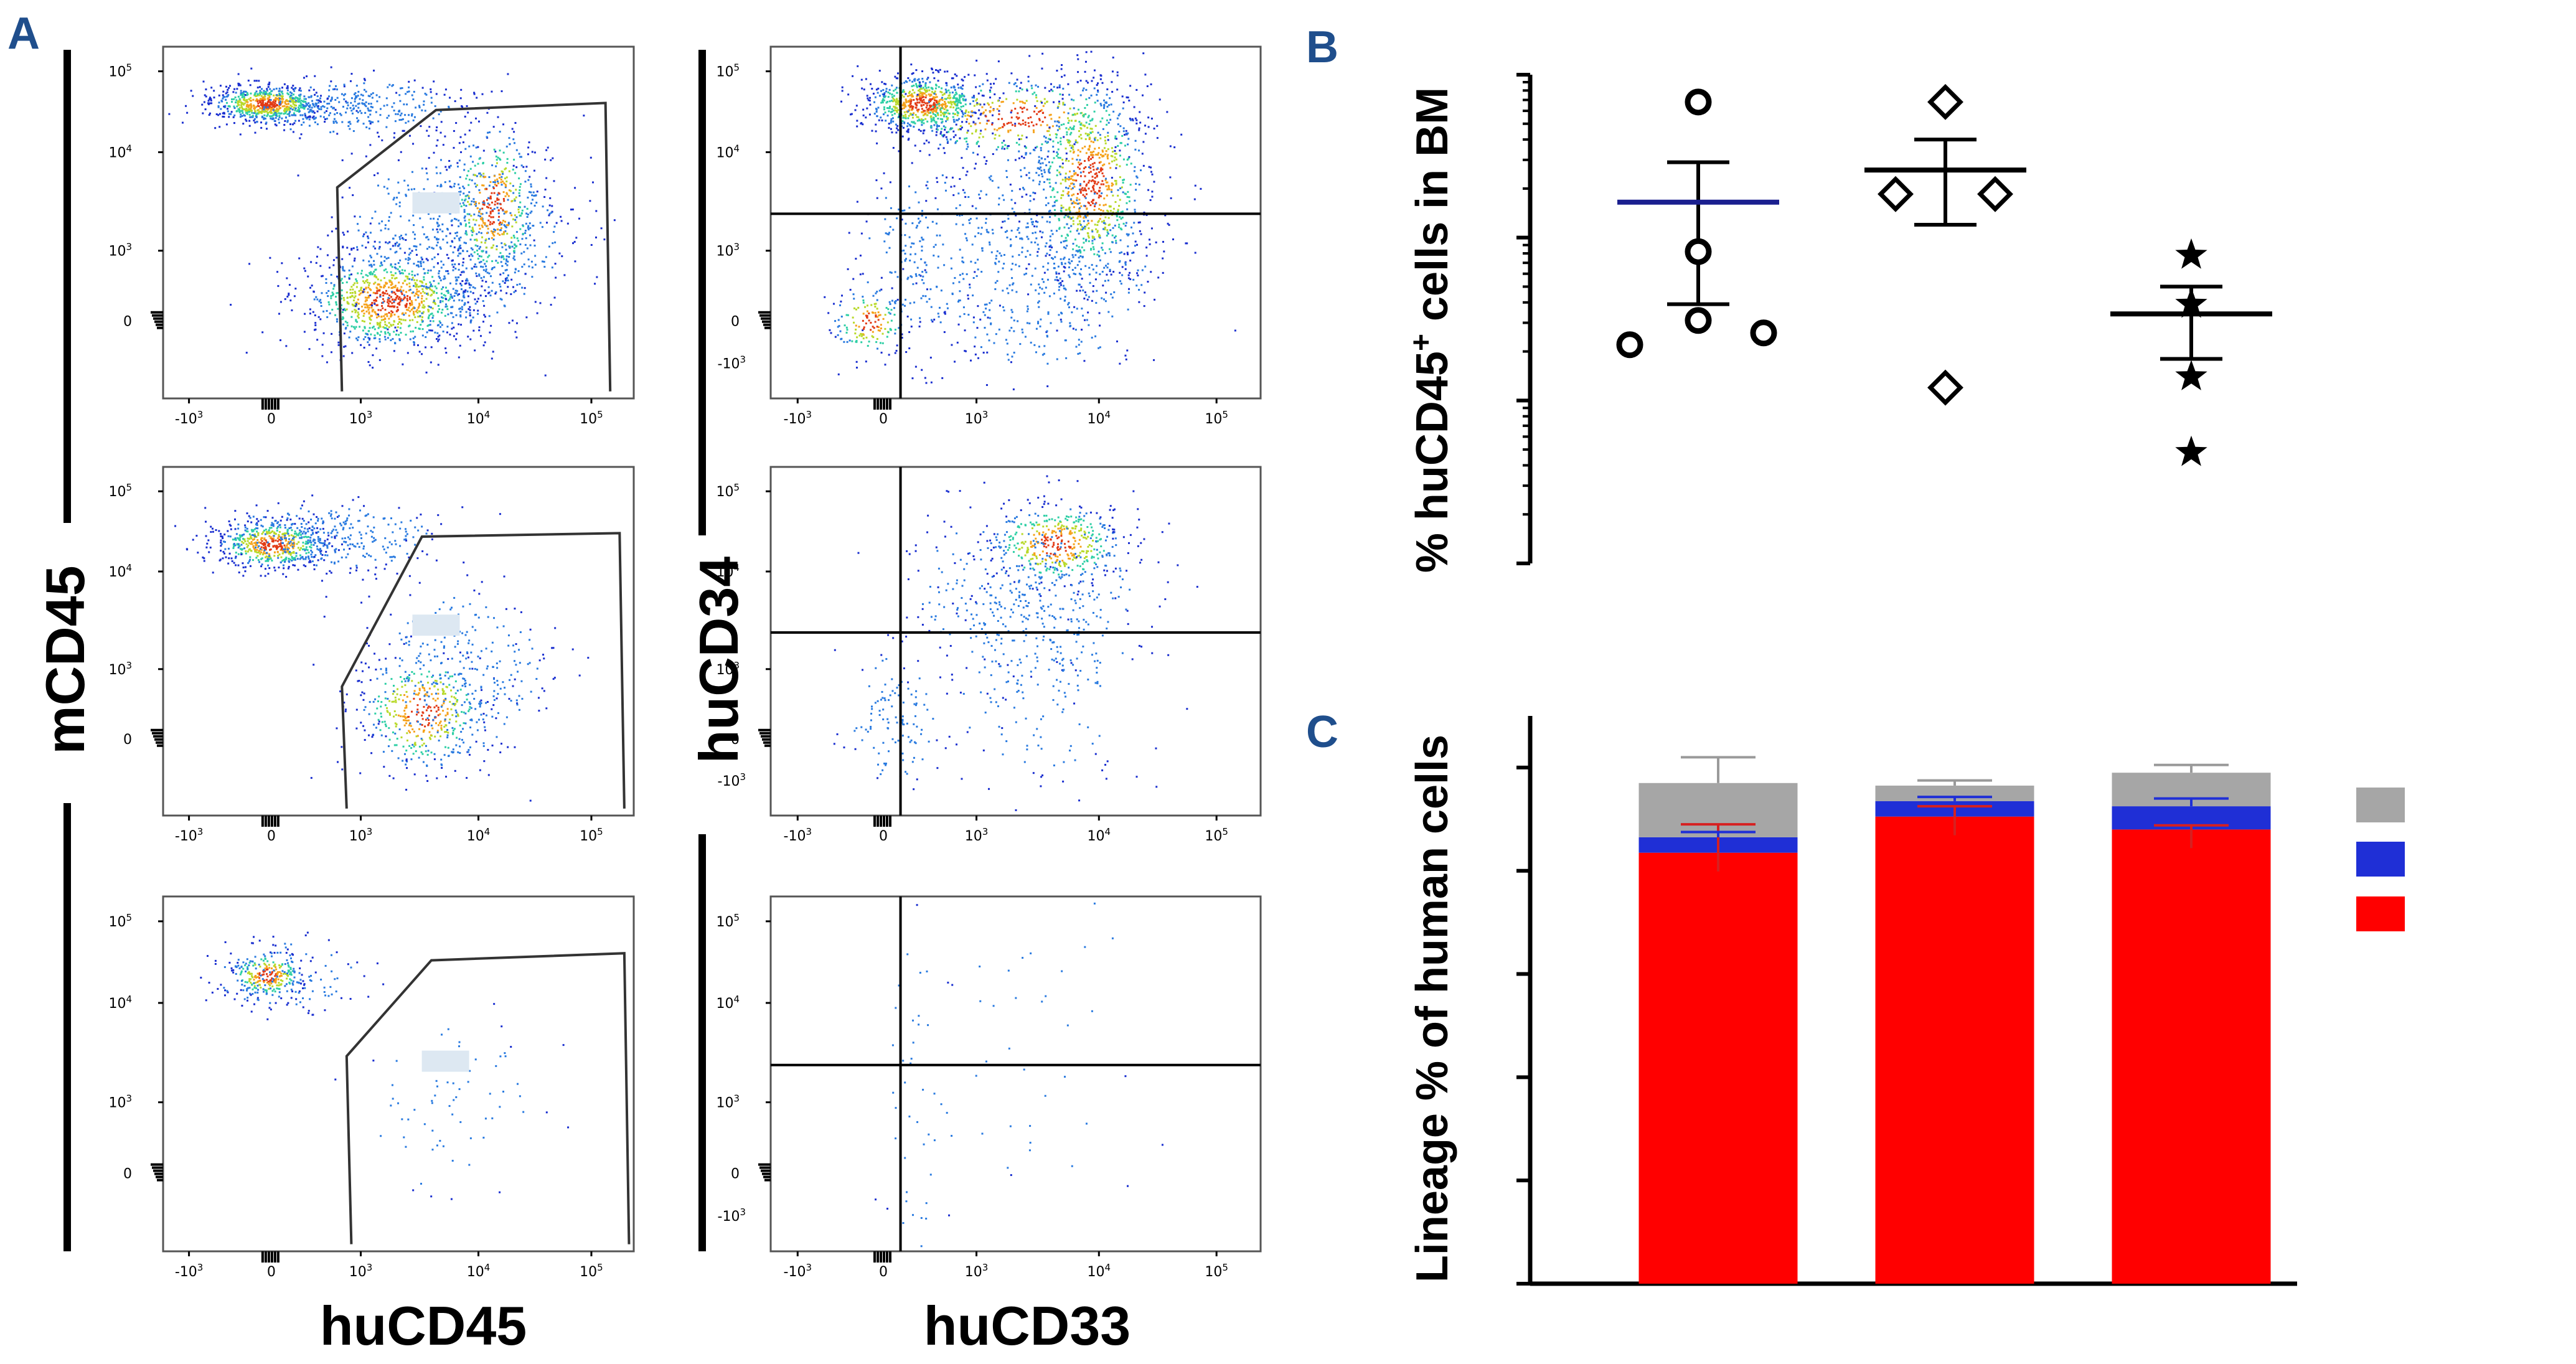 The image size is (2576, 1364). Describe the element at coordinates (732, 363) in the screenshot. I see `y-tick-label: -103` at that location.